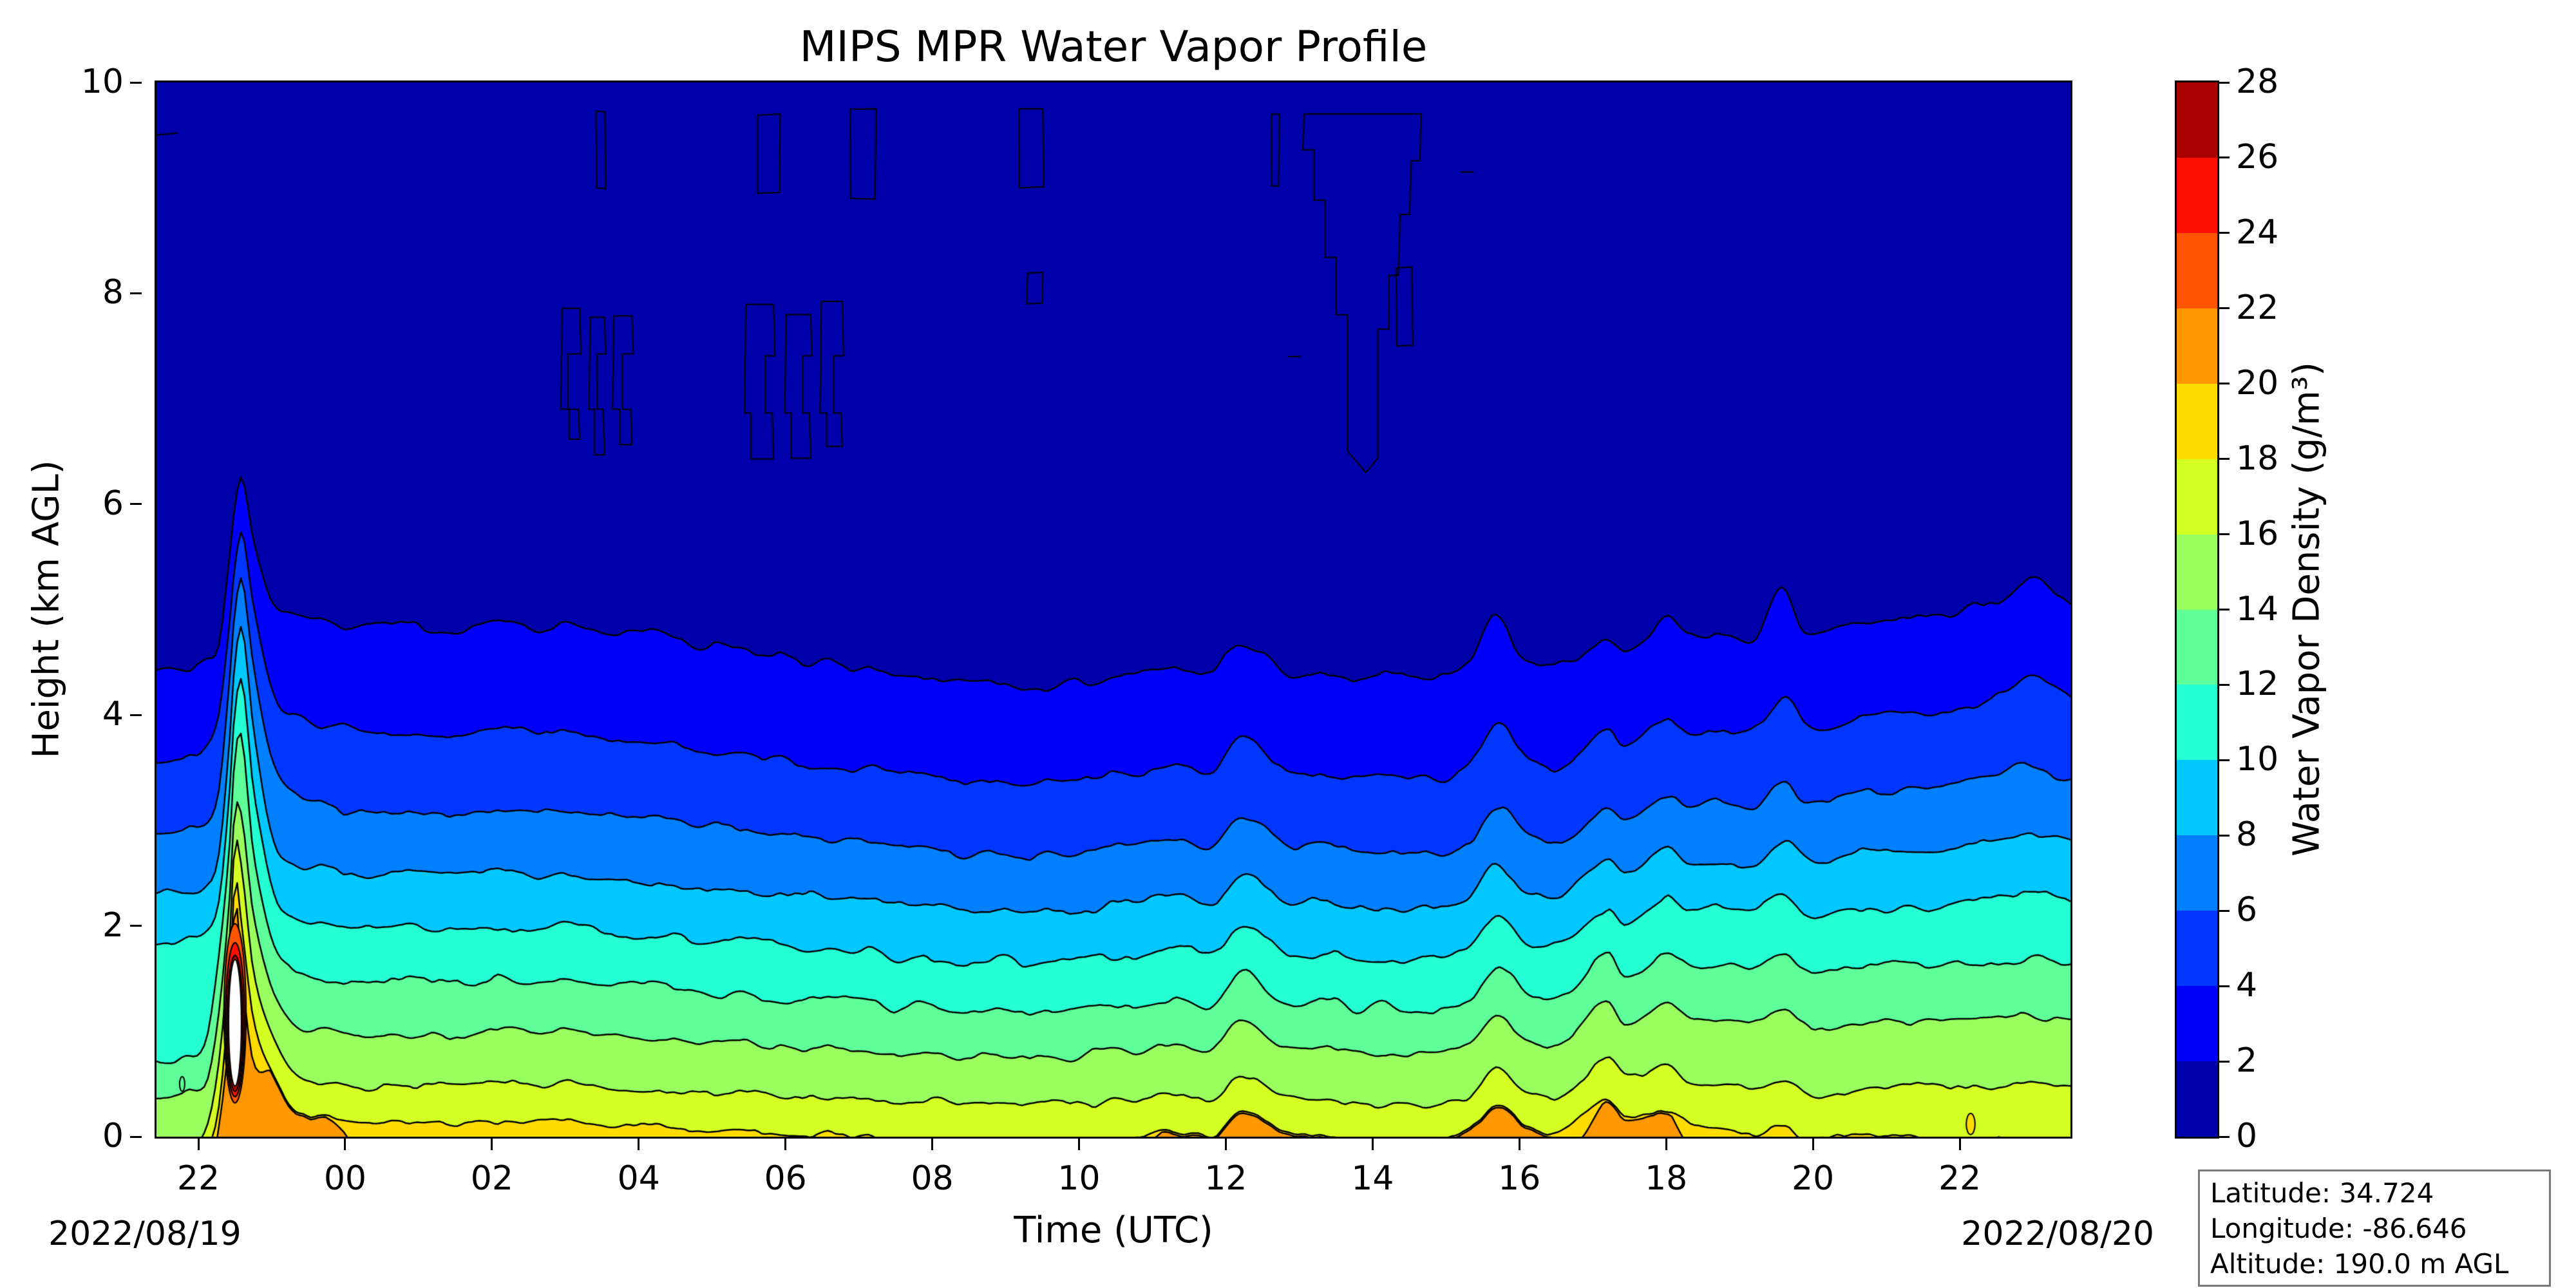  What do you see at coordinates (2247, 835) in the screenshot?
I see `colorbar-tick-label: 8` at bounding box center [2247, 835].